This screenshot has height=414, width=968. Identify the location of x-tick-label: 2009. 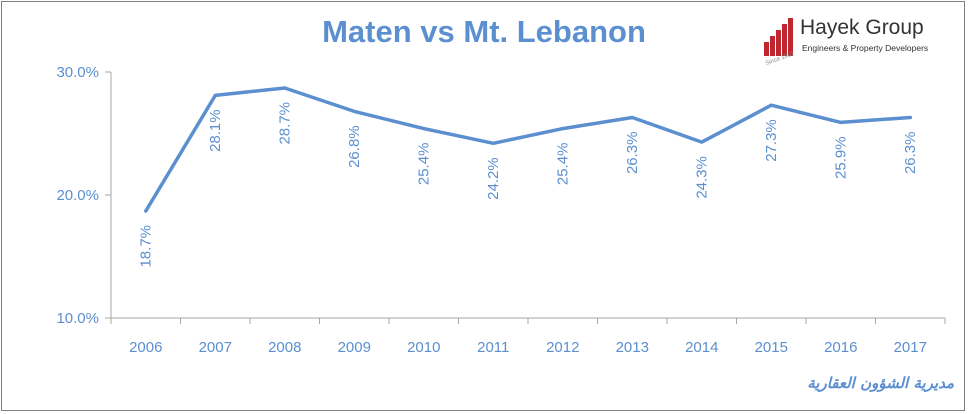
(354, 347).